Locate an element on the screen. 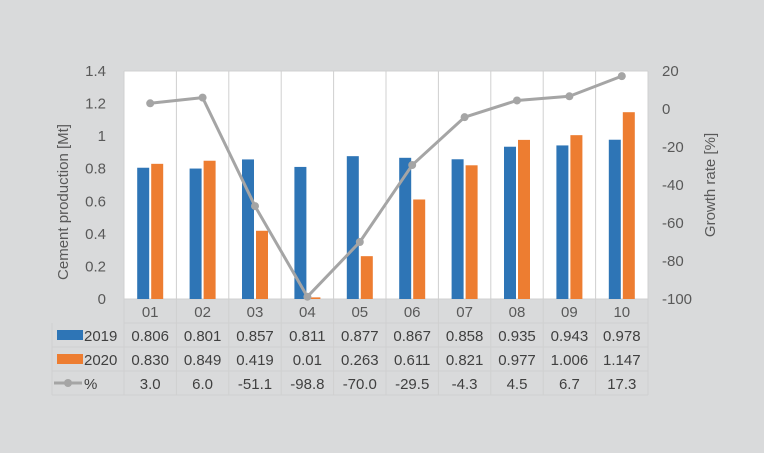  y2-tick-label: 20 is located at coordinates (670, 71).